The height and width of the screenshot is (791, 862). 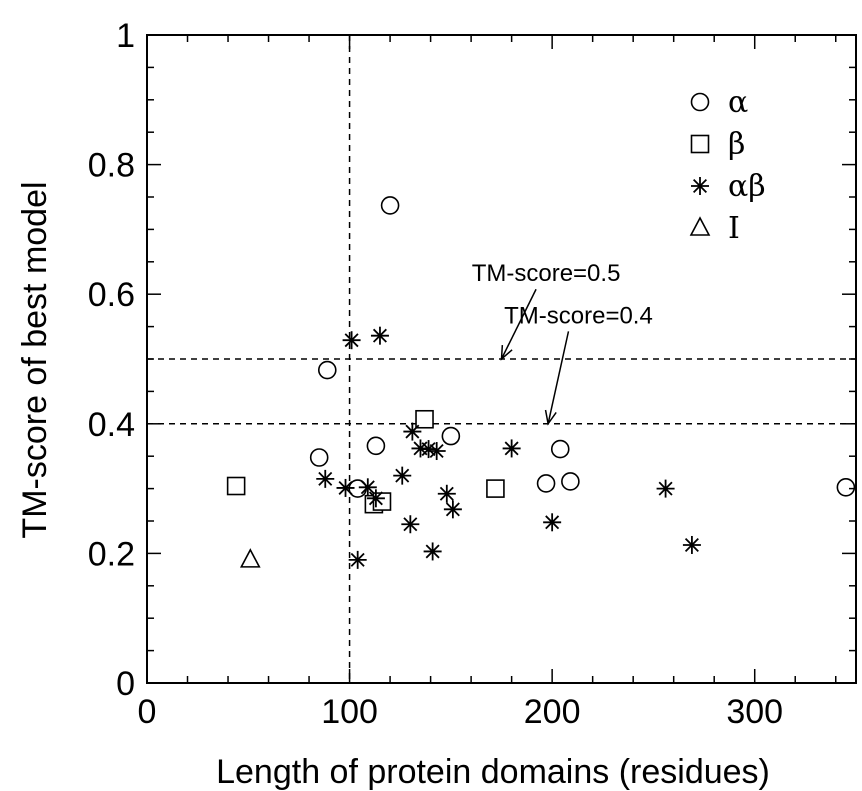 I want to click on y-axis-label: TM-score of best model, so click(x=35, y=359).